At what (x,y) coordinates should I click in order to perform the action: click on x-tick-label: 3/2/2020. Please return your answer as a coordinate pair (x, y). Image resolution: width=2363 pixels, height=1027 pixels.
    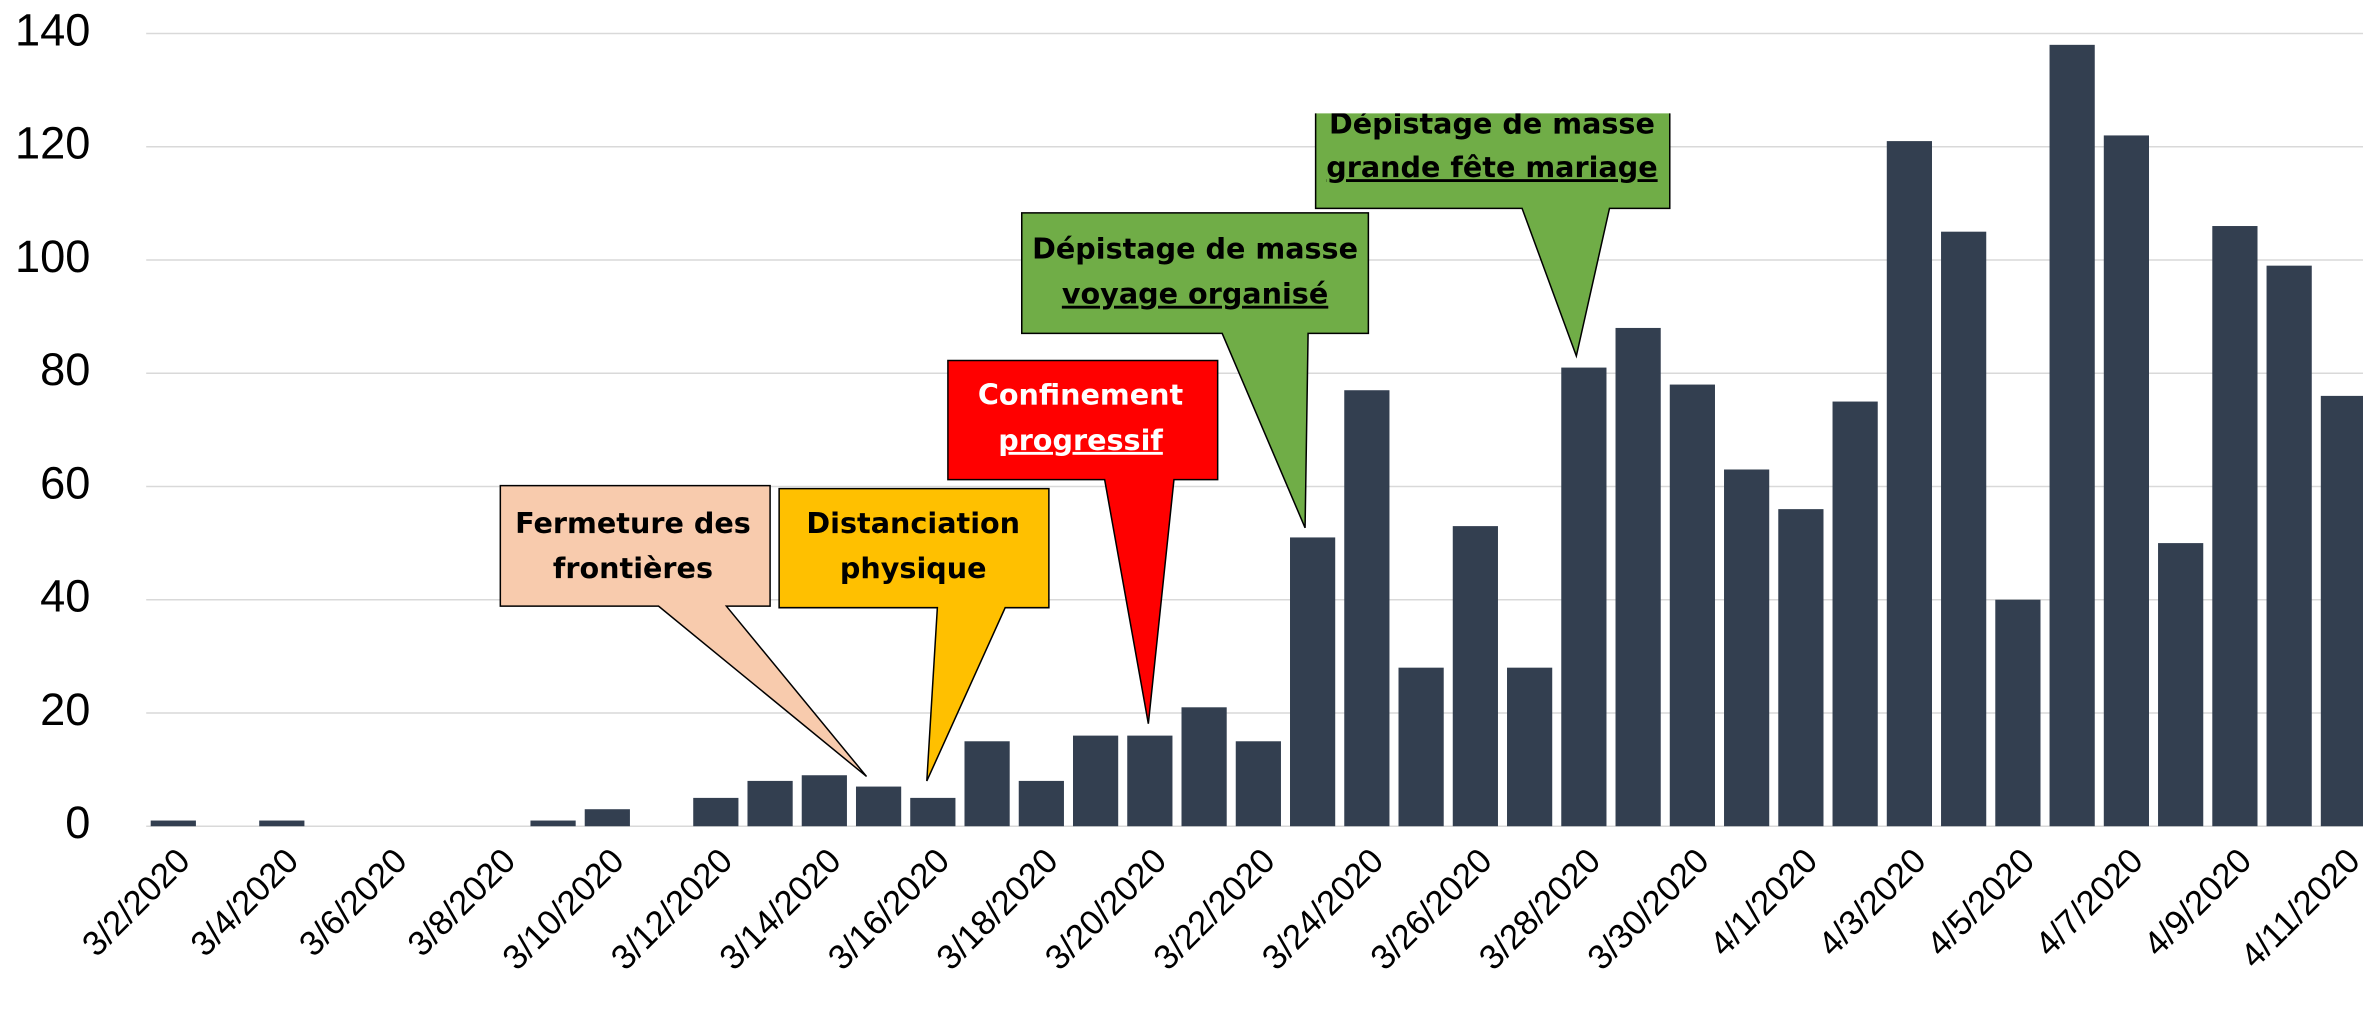
    Looking at the image, I should click on (136, 903).